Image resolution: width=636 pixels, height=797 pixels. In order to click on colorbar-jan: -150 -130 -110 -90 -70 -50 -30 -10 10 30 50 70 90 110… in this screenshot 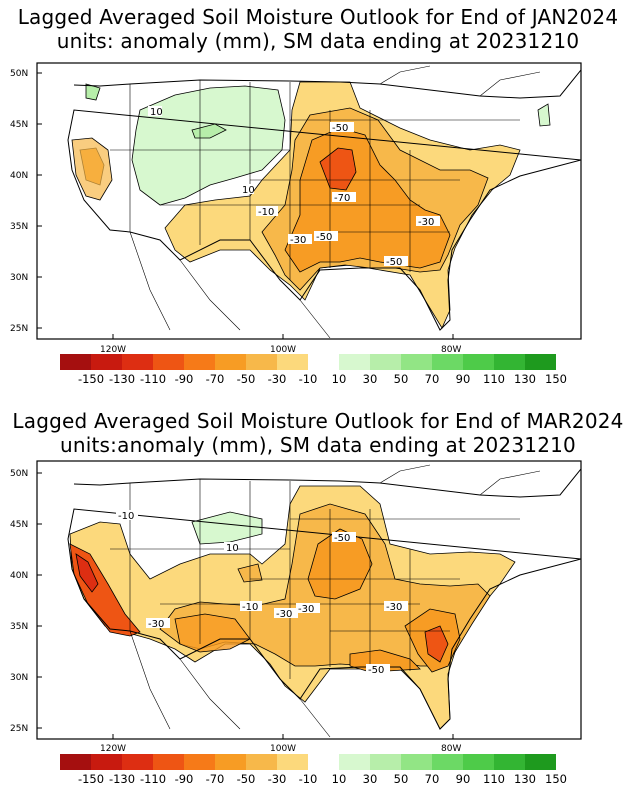, I will do `click(313, 370)`.